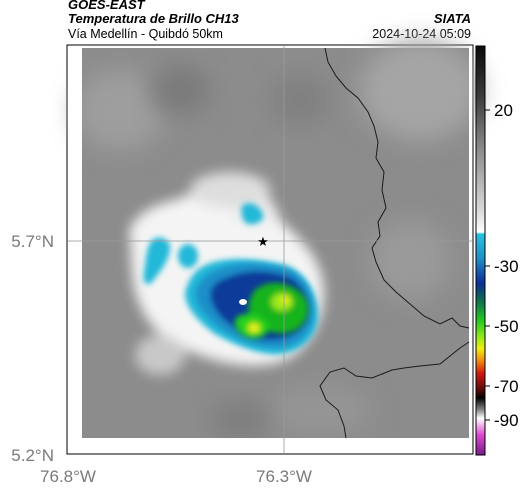  Describe the element at coordinates (284, 476) in the screenshot. I see `lon-tick-76.3: 76.3°W` at that location.